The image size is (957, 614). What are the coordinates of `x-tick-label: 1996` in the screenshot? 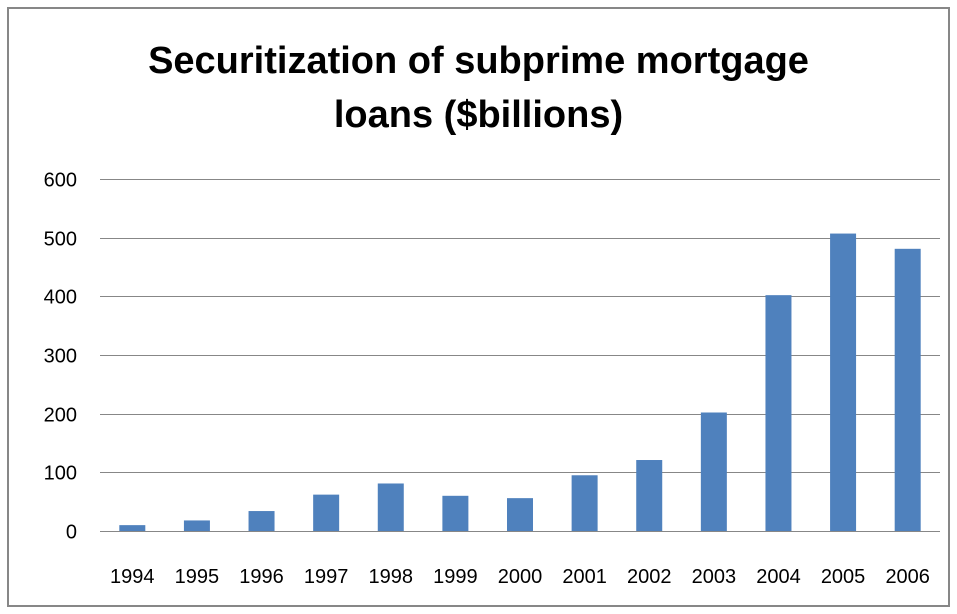 It's located at (261, 577).